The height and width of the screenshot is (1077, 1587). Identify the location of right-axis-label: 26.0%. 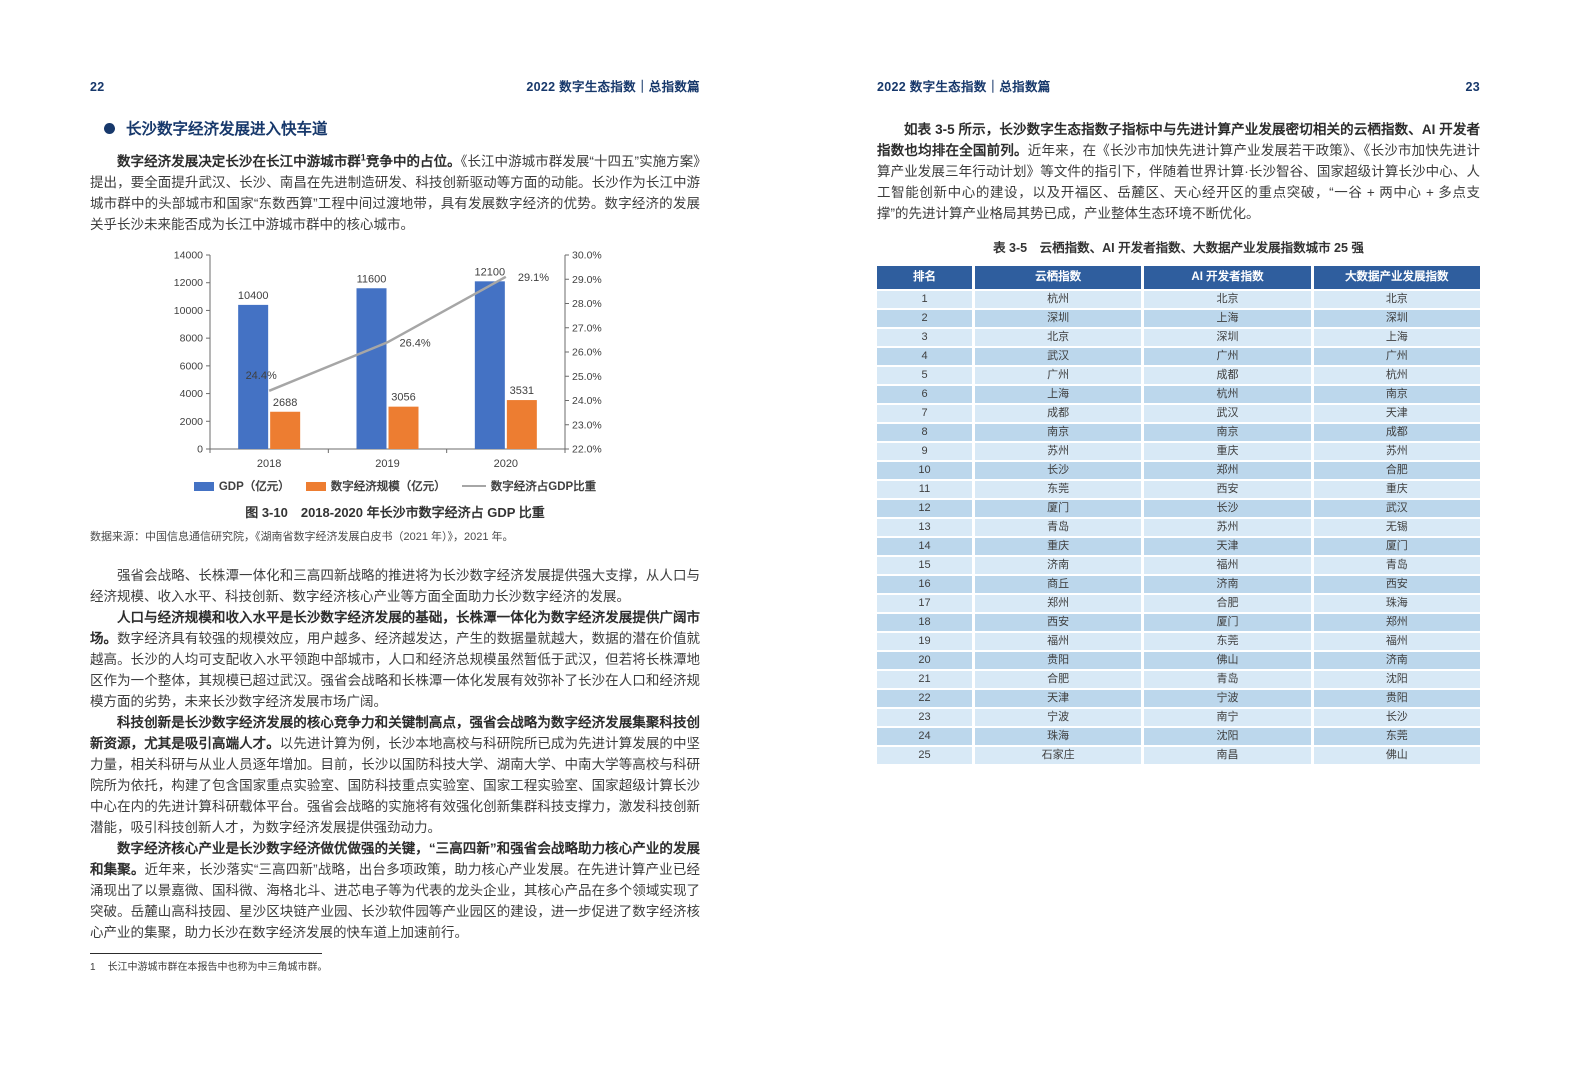
(587, 353).